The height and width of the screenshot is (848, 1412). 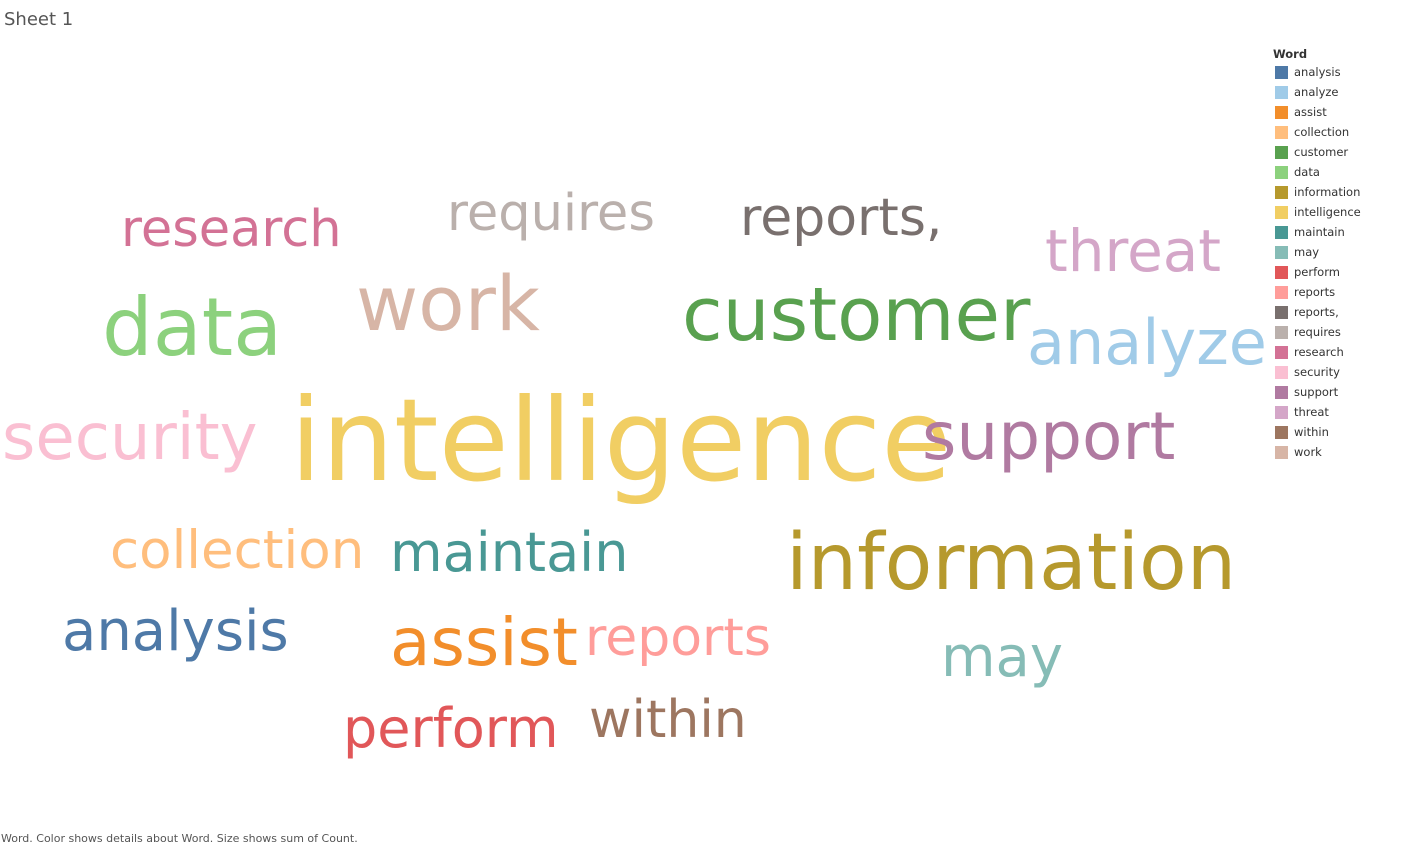 What do you see at coordinates (451, 728) in the screenshot?
I see `word-mark: perform` at bounding box center [451, 728].